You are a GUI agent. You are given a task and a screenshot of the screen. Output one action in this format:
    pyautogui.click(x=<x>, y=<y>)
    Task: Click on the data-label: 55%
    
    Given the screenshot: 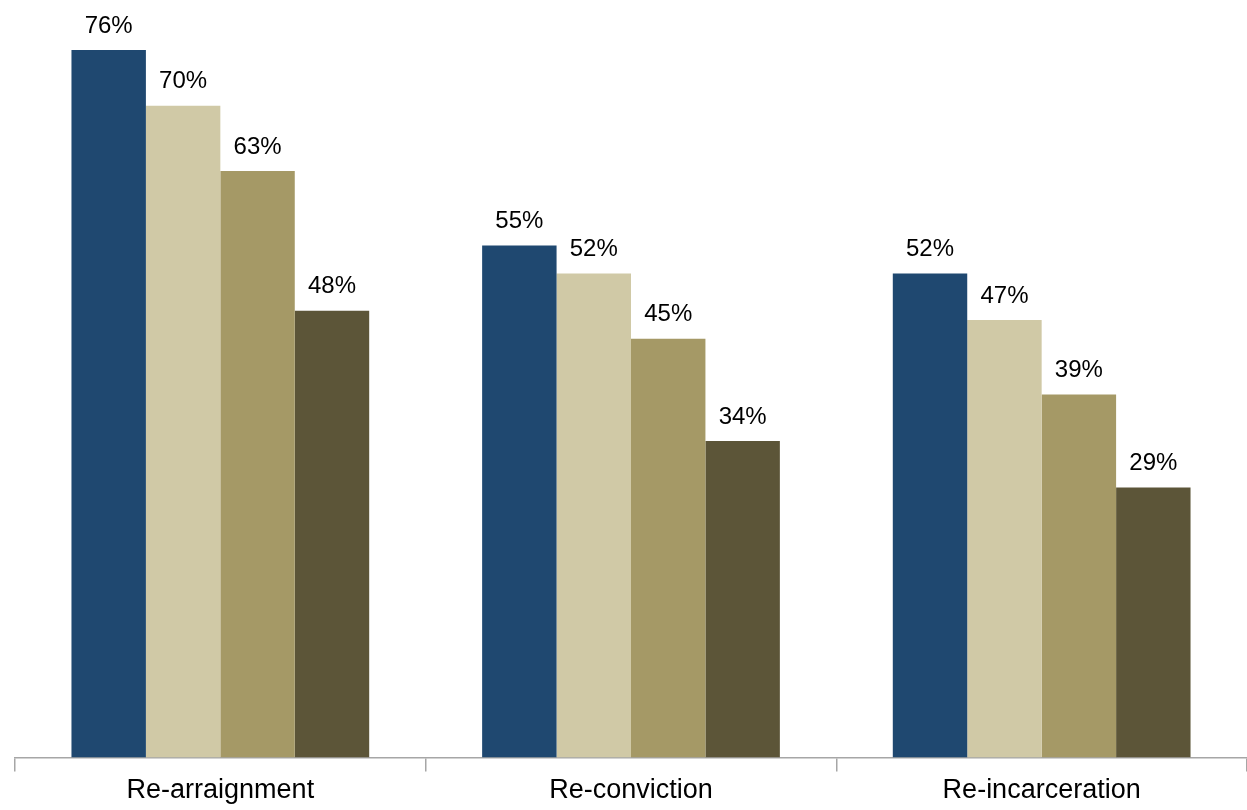 What is the action you would take?
    pyautogui.click(x=519, y=220)
    